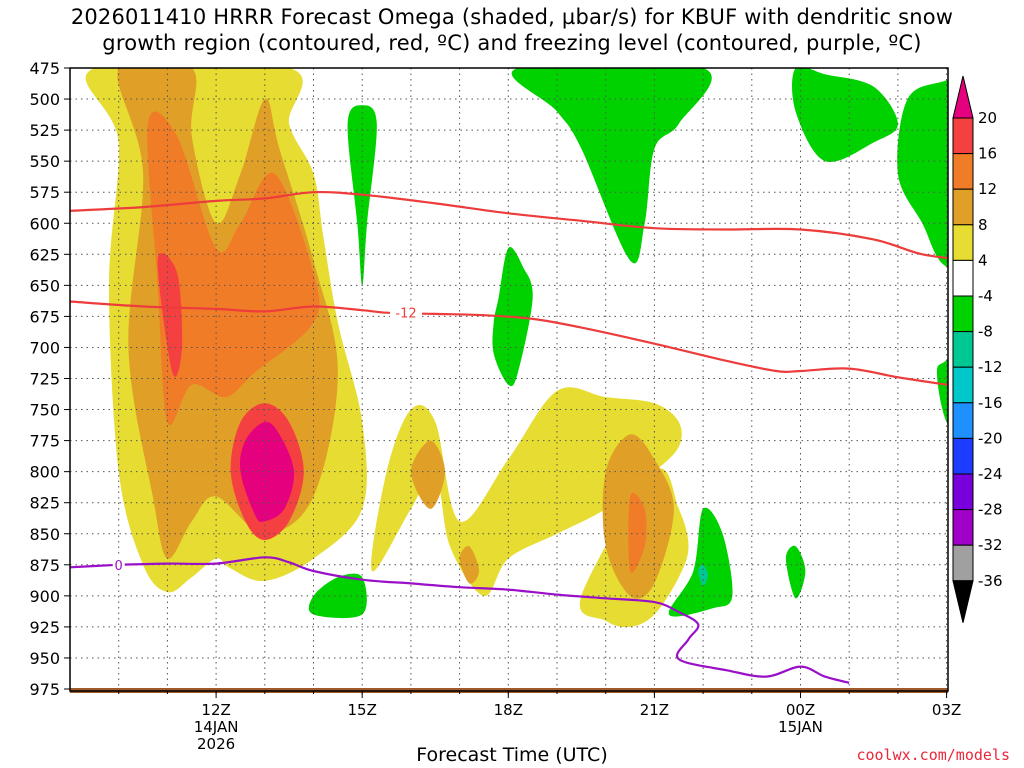  Describe the element at coordinates (44, 658) in the screenshot. I see `y-tick-label: 950` at that location.